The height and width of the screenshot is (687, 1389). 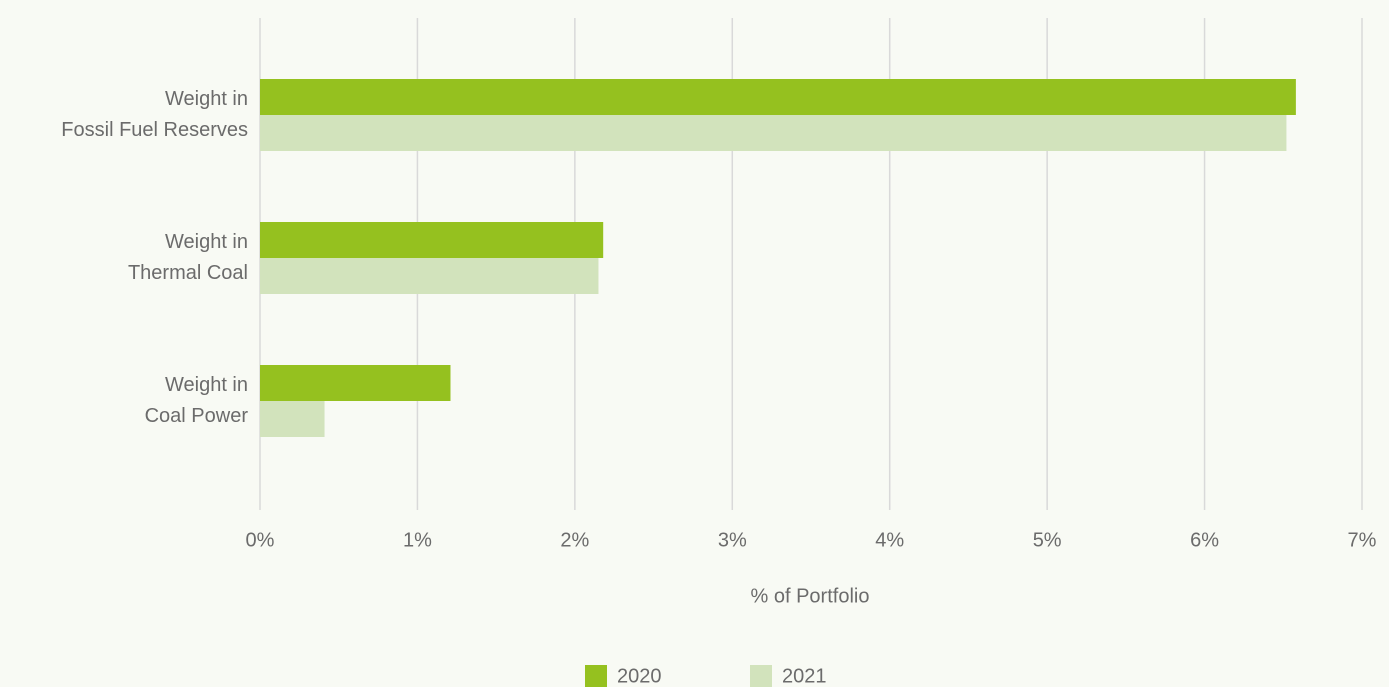 What do you see at coordinates (804, 676) in the screenshot?
I see `legend-label: 2021` at bounding box center [804, 676].